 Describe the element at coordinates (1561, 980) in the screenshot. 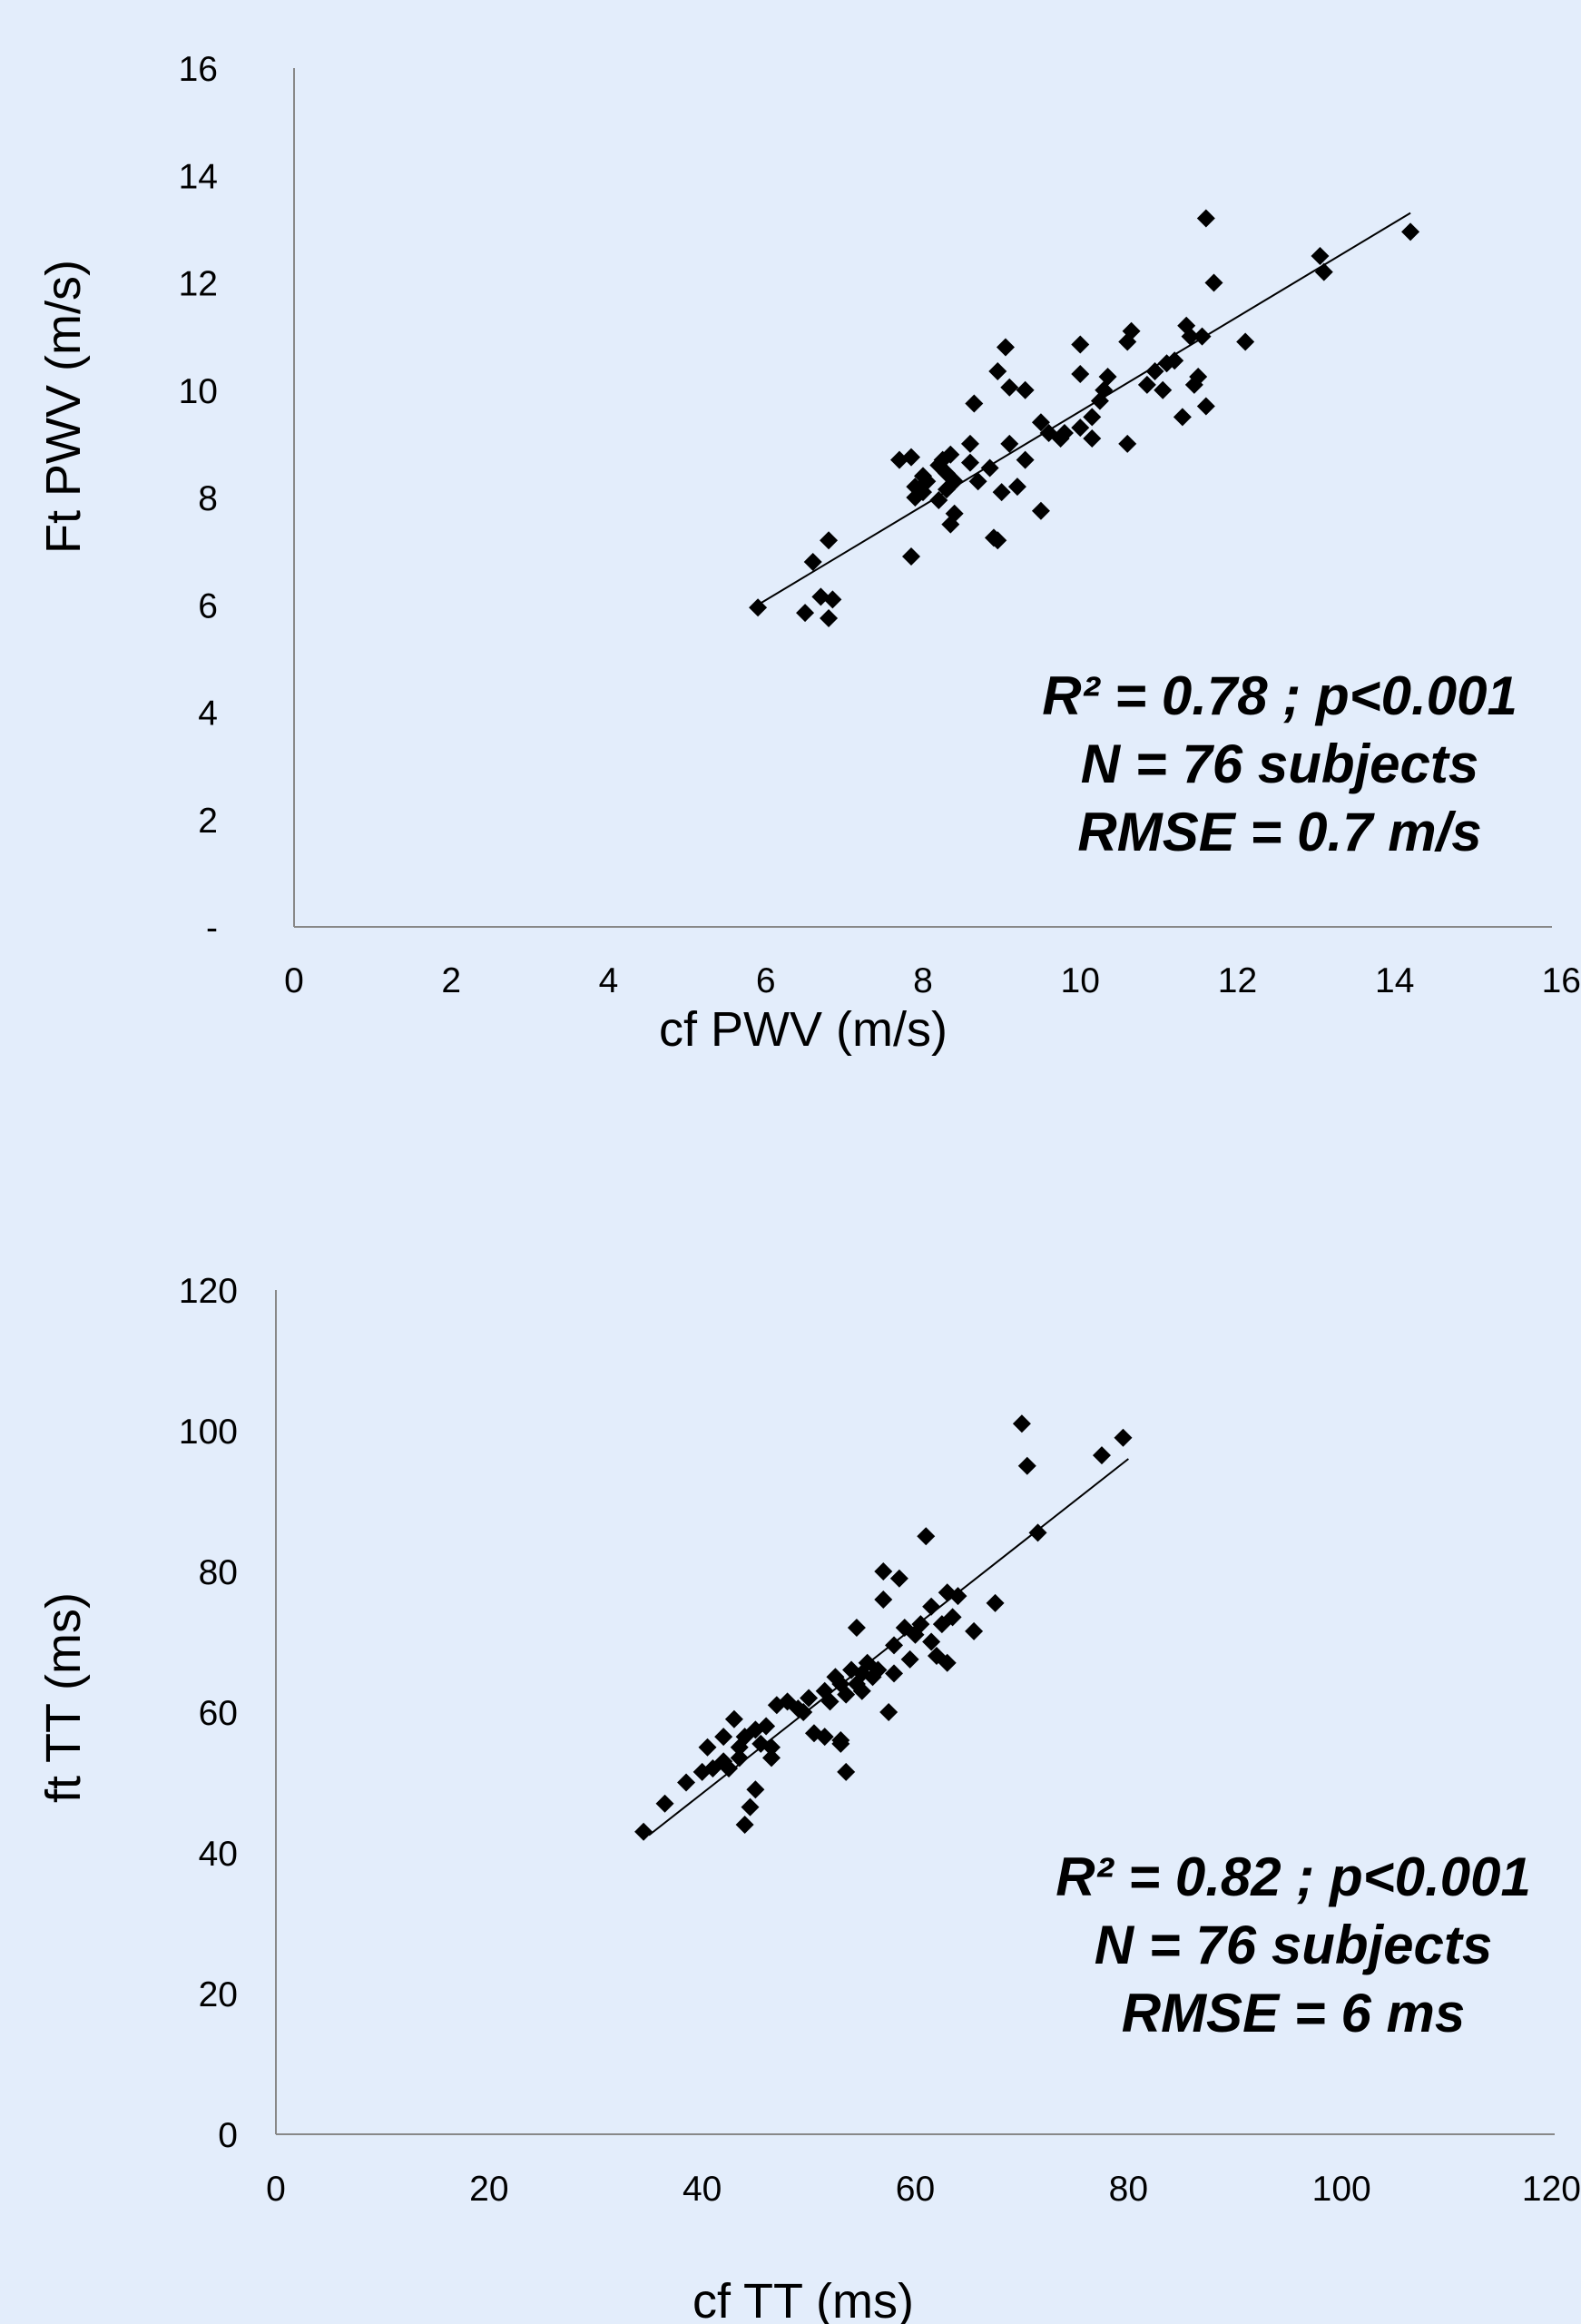

I see `pwv-x-tick-label: 16` at that location.